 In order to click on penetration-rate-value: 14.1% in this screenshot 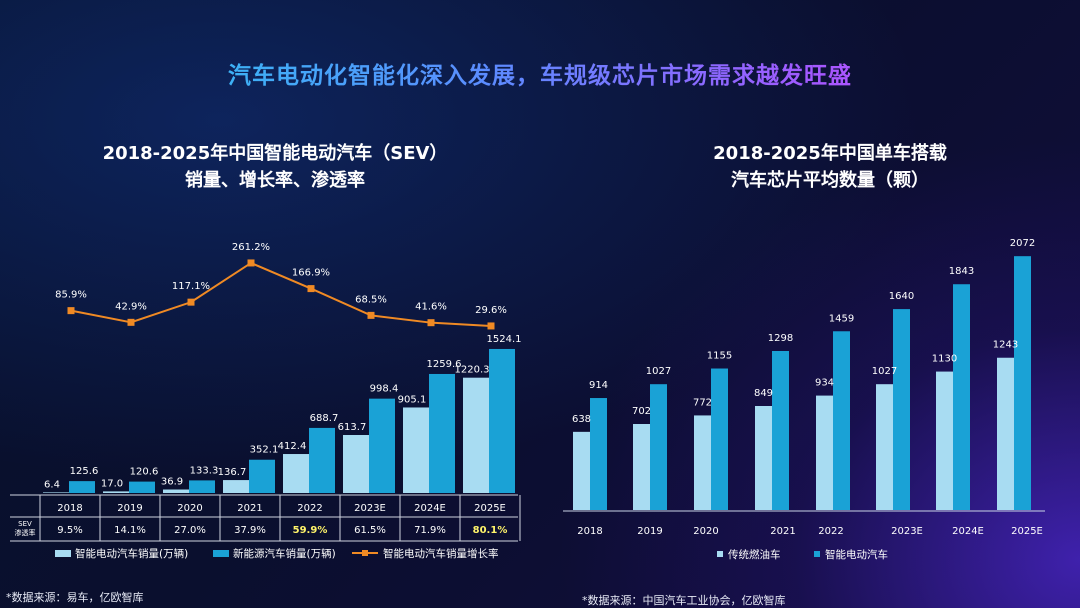, I will do `click(130, 530)`.